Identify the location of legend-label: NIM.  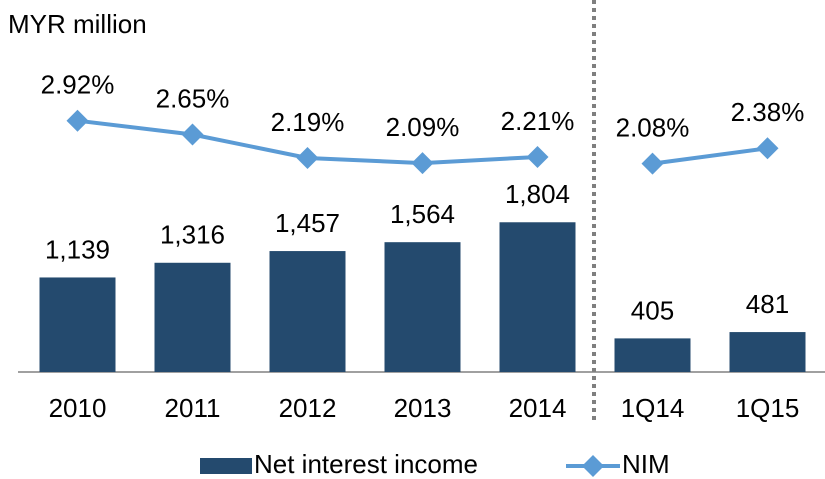
(646, 464).